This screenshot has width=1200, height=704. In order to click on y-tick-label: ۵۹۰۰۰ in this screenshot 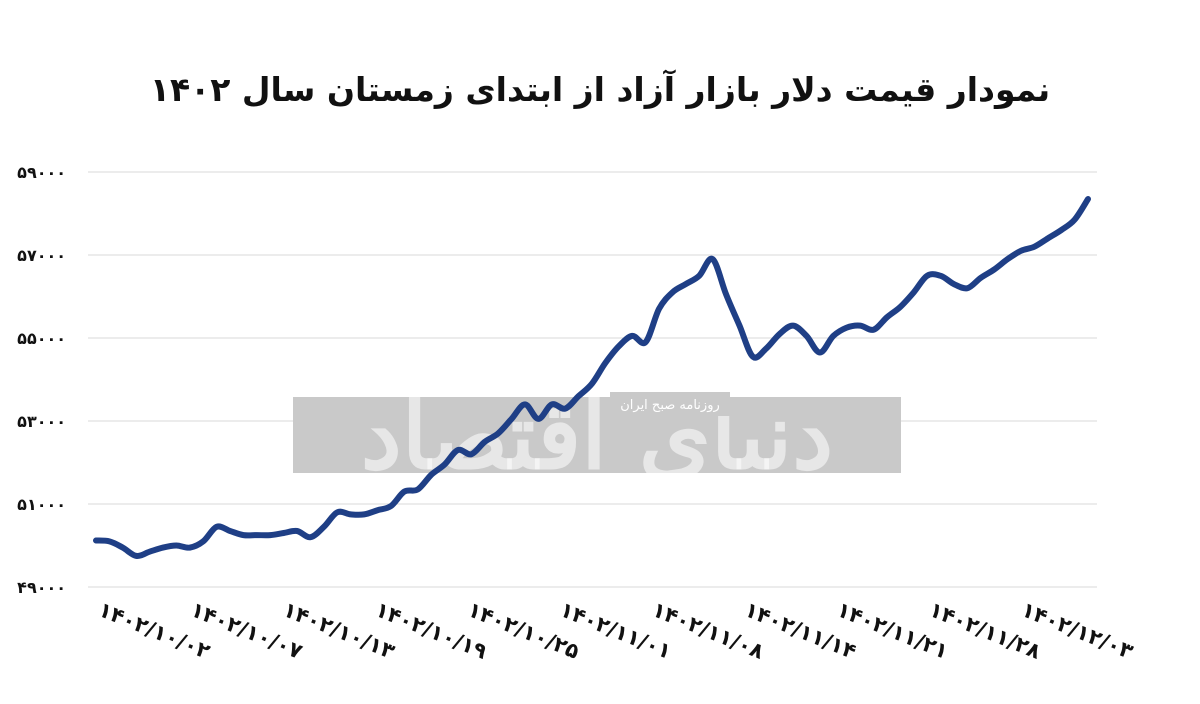, I will do `click(41, 172)`.